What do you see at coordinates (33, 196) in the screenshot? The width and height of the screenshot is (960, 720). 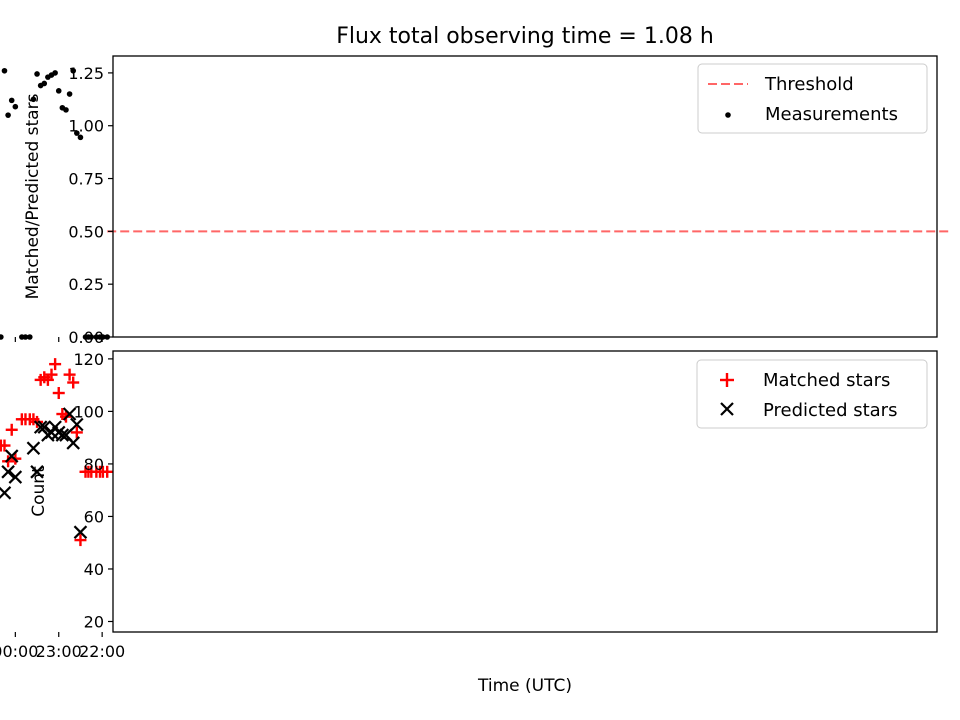 I see `top-y-axis-label: Matched/Predicted stars` at bounding box center [33, 196].